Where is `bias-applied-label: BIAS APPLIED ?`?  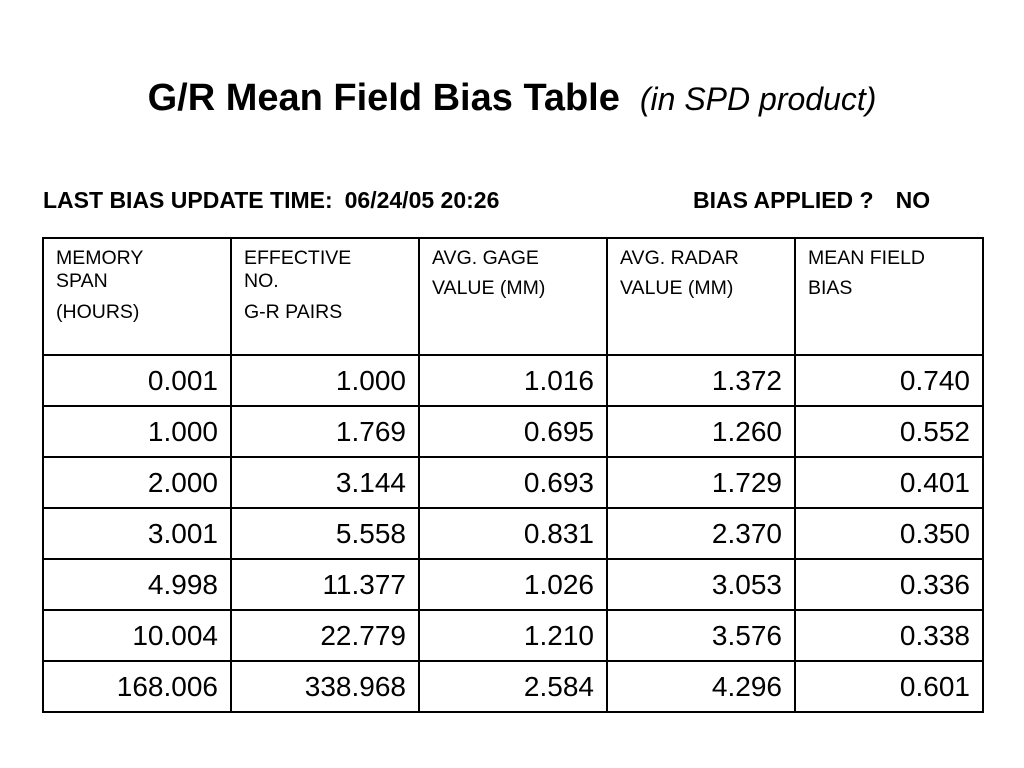
bias-applied-label: BIAS APPLIED ? is located at coordinates (783, 200).